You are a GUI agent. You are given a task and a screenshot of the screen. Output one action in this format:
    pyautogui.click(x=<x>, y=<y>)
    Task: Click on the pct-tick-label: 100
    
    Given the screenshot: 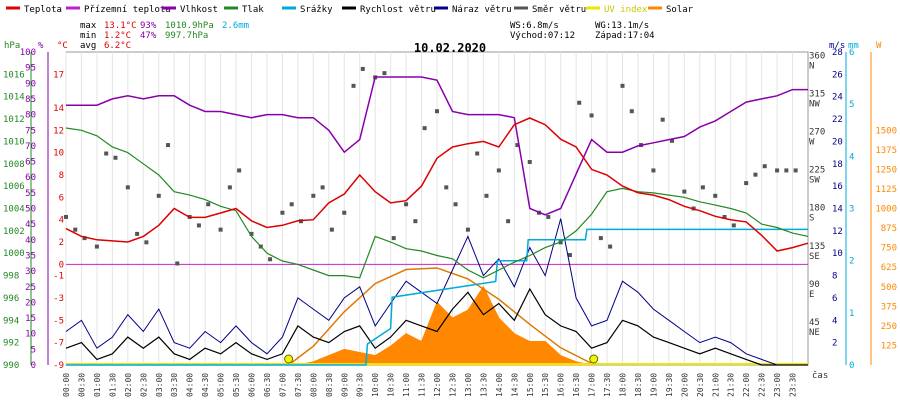 What is the action you would take?
    pyautogui.click(x=28, y=53)
    